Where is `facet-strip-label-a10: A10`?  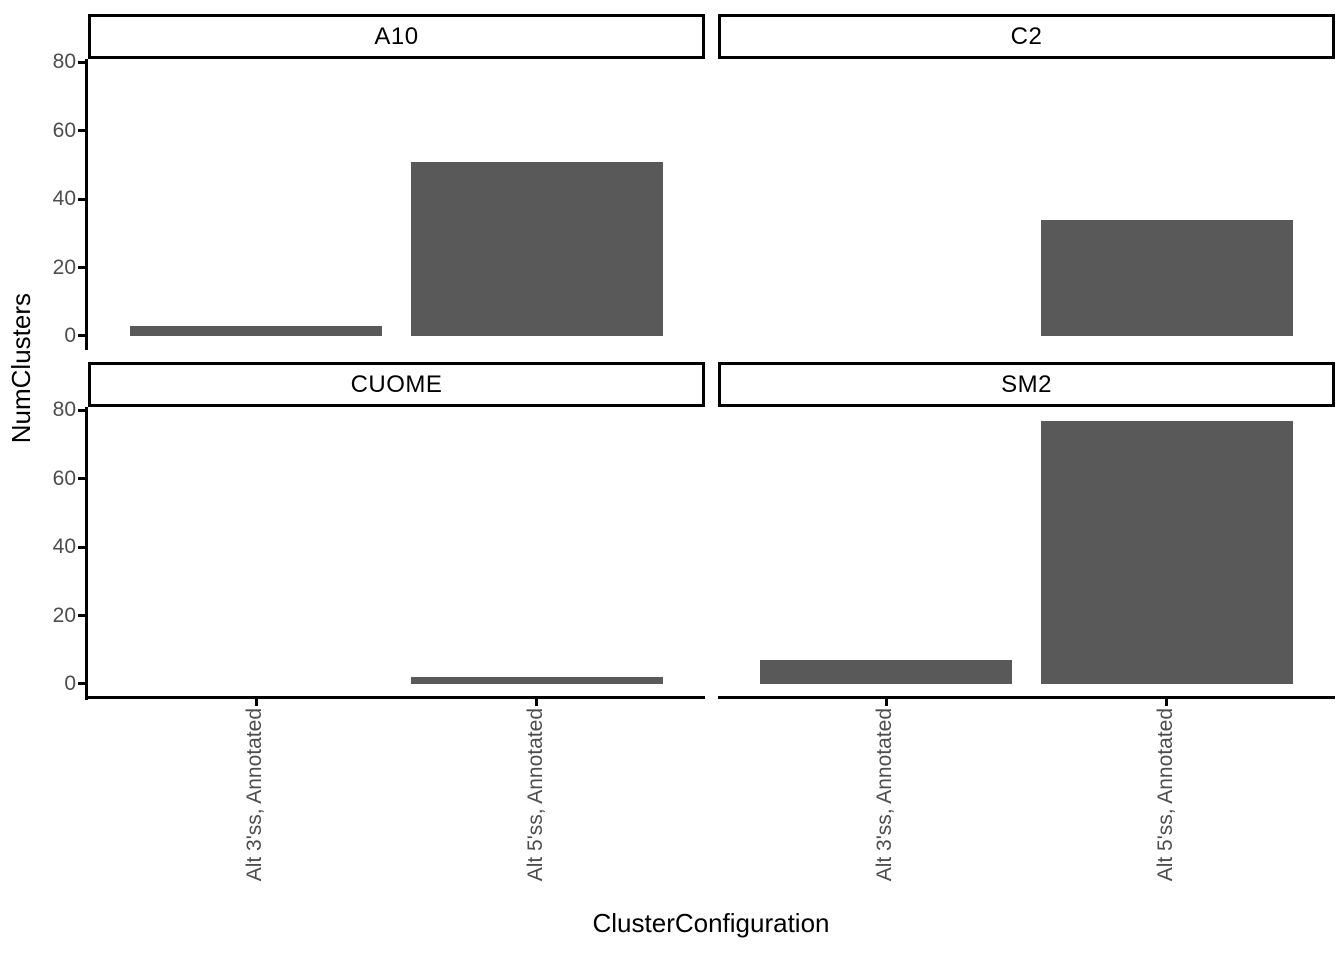 facet-strip-label-a10: A10 is located at coordinates (396, 36).